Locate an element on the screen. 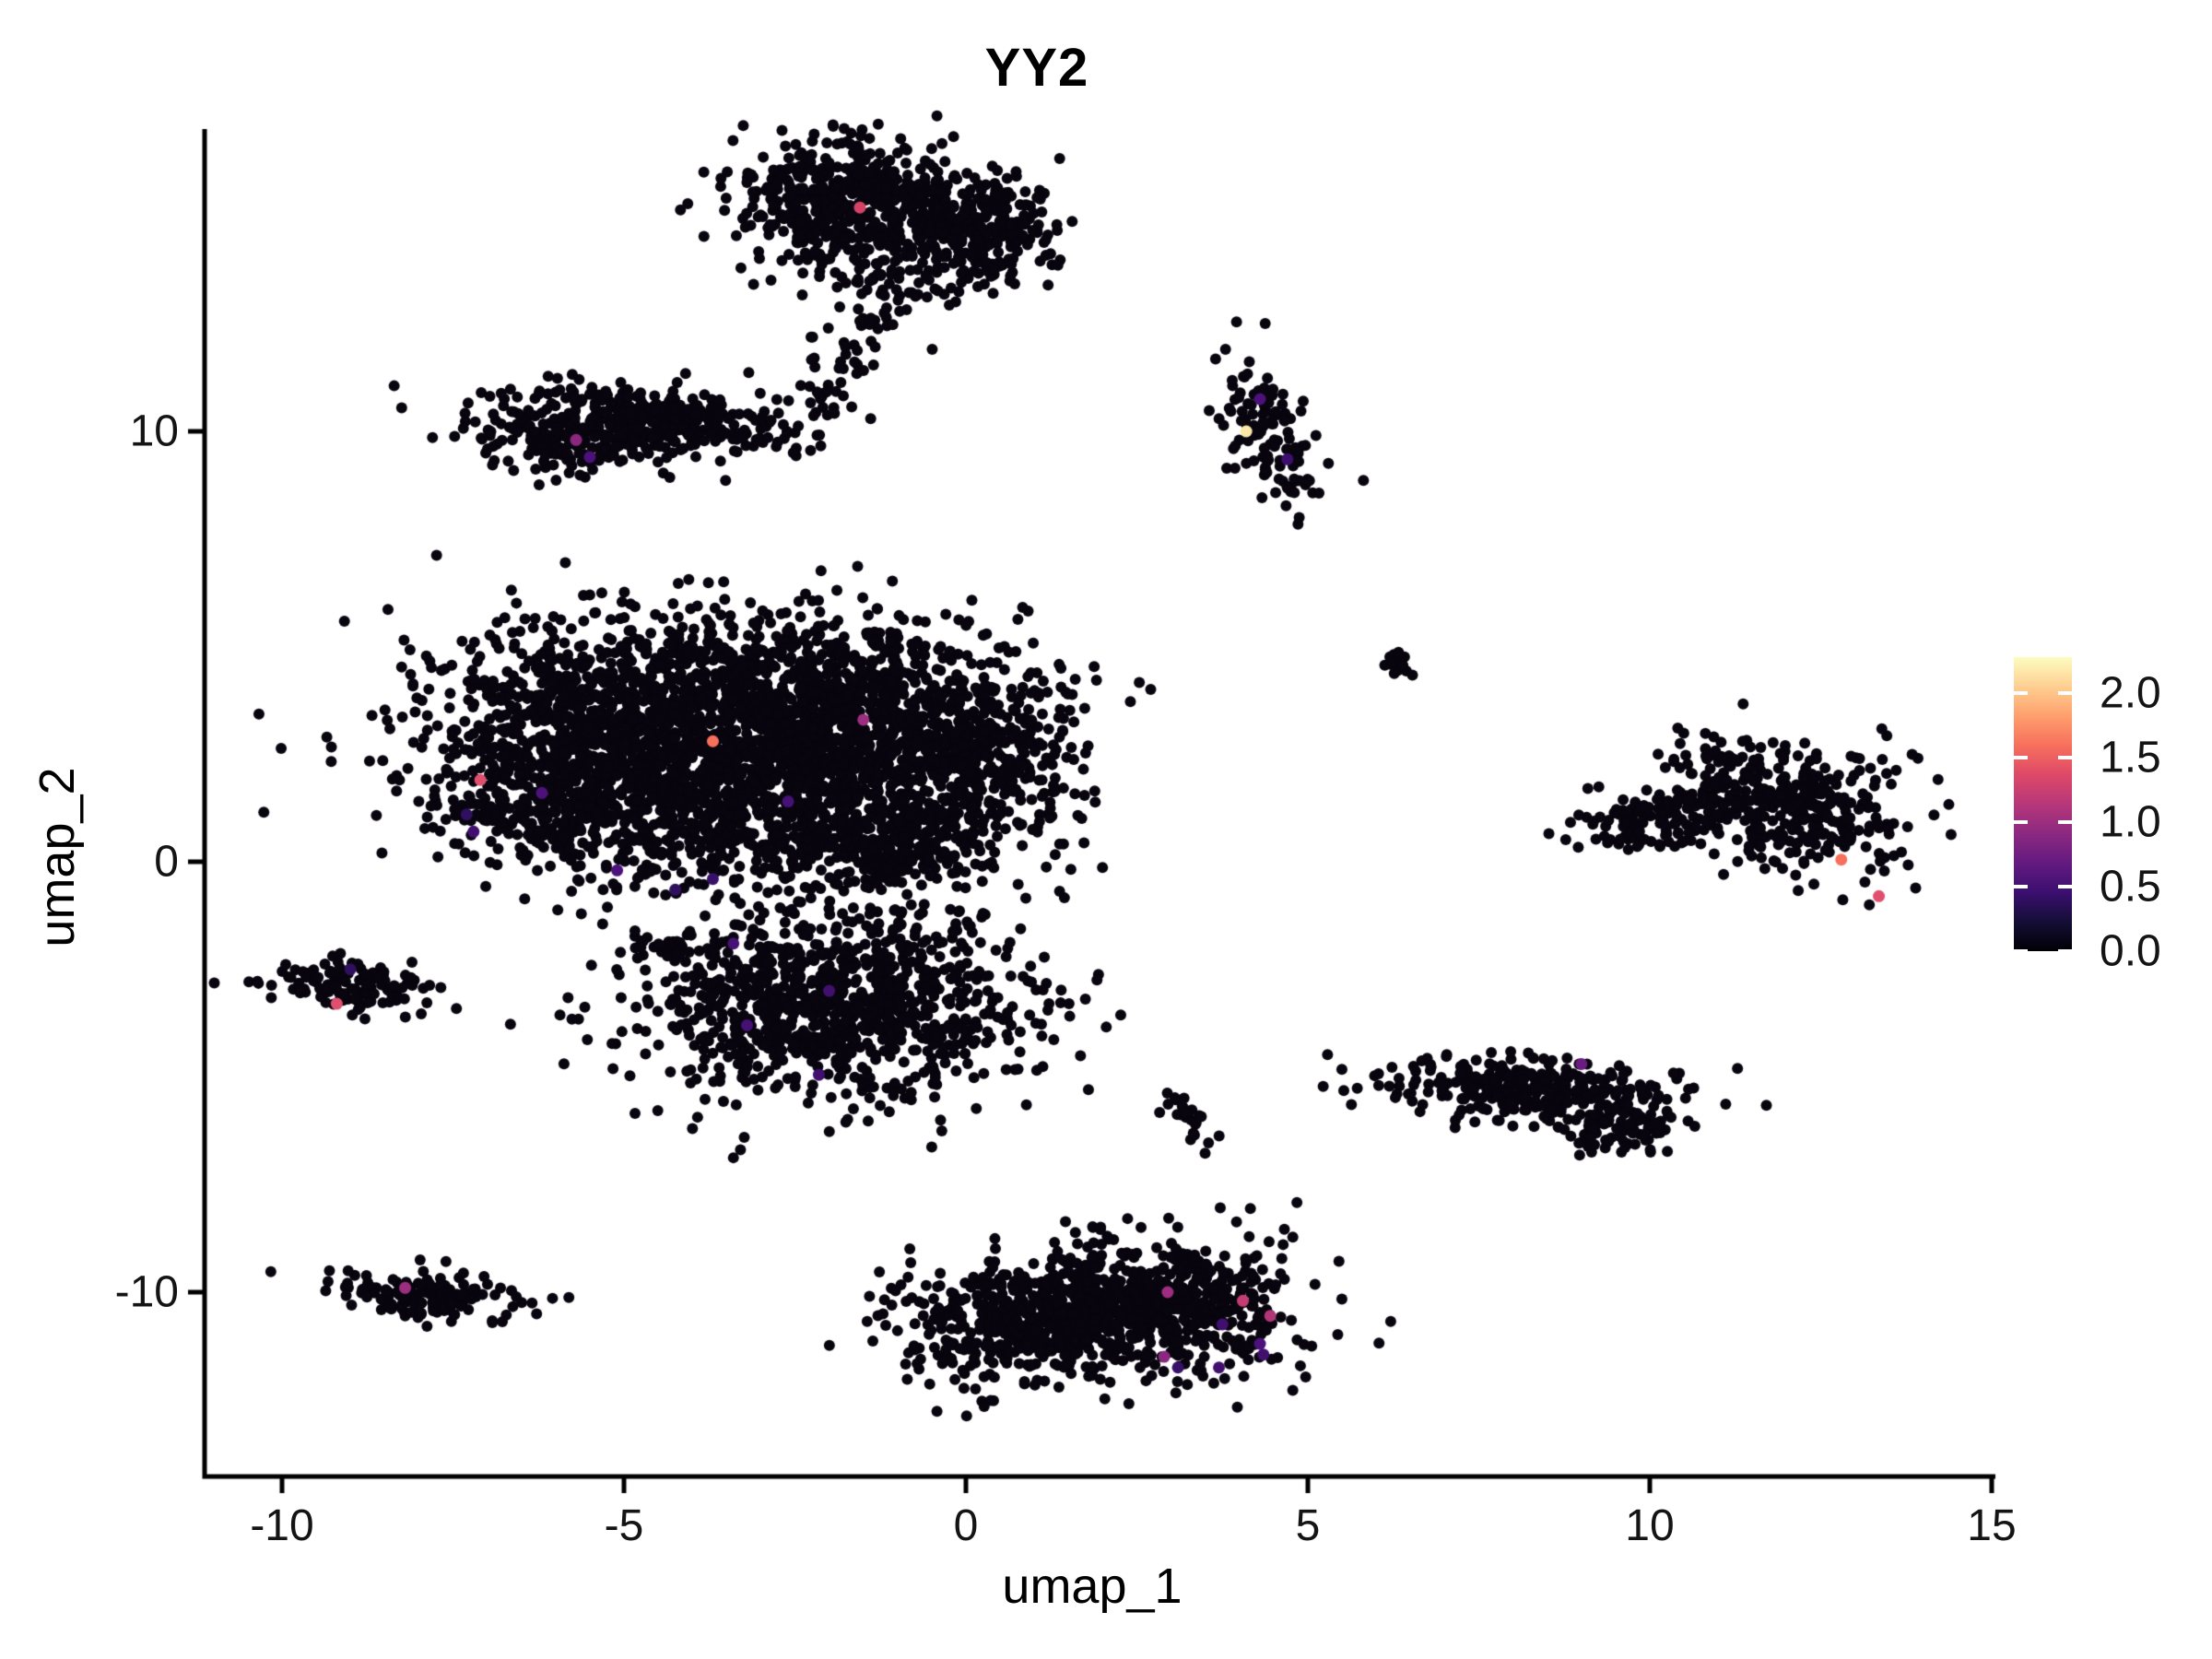  y-tick-label: -10 is located at coordinates (146, 1292).